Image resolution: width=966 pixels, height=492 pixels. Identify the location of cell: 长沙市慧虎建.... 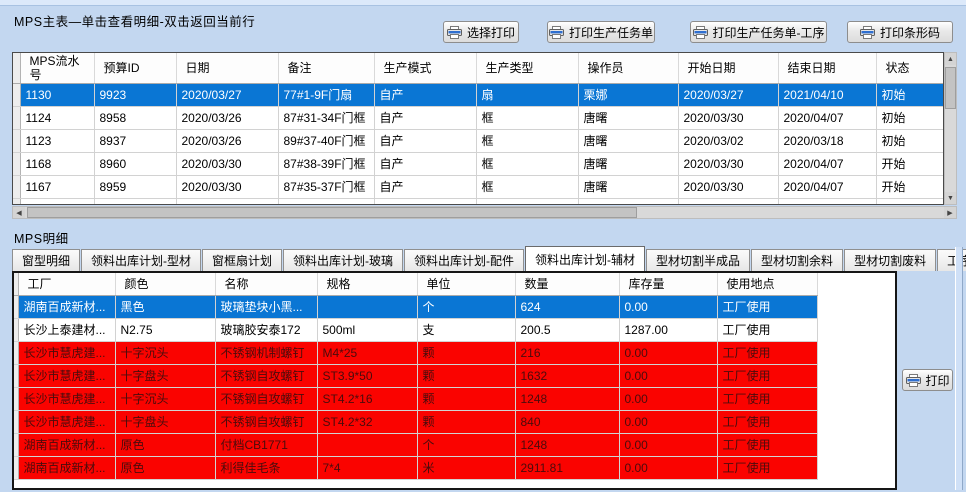
(67, 399).